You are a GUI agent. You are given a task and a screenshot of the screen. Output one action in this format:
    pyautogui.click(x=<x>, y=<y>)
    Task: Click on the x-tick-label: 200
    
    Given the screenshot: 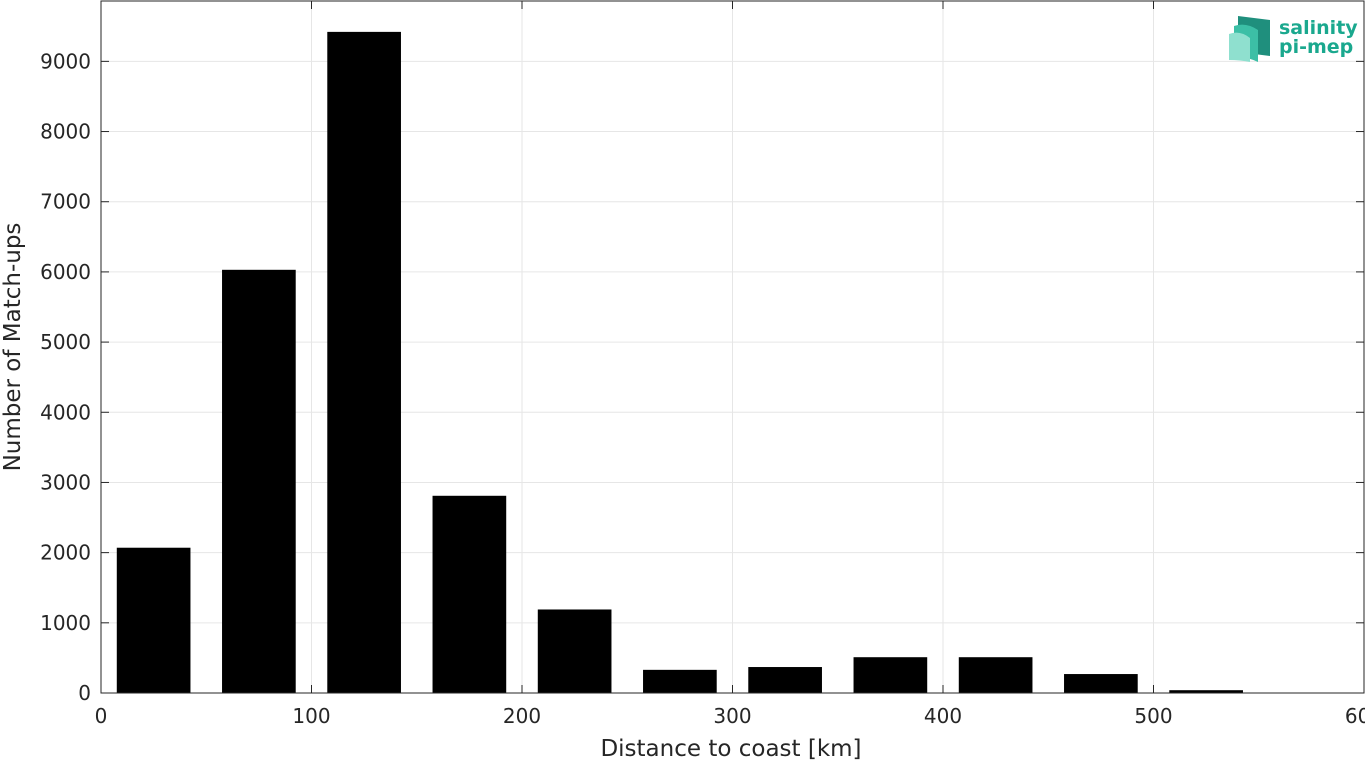 What is the action you would take?
    pyautogui.click(x=522, y=716)
    